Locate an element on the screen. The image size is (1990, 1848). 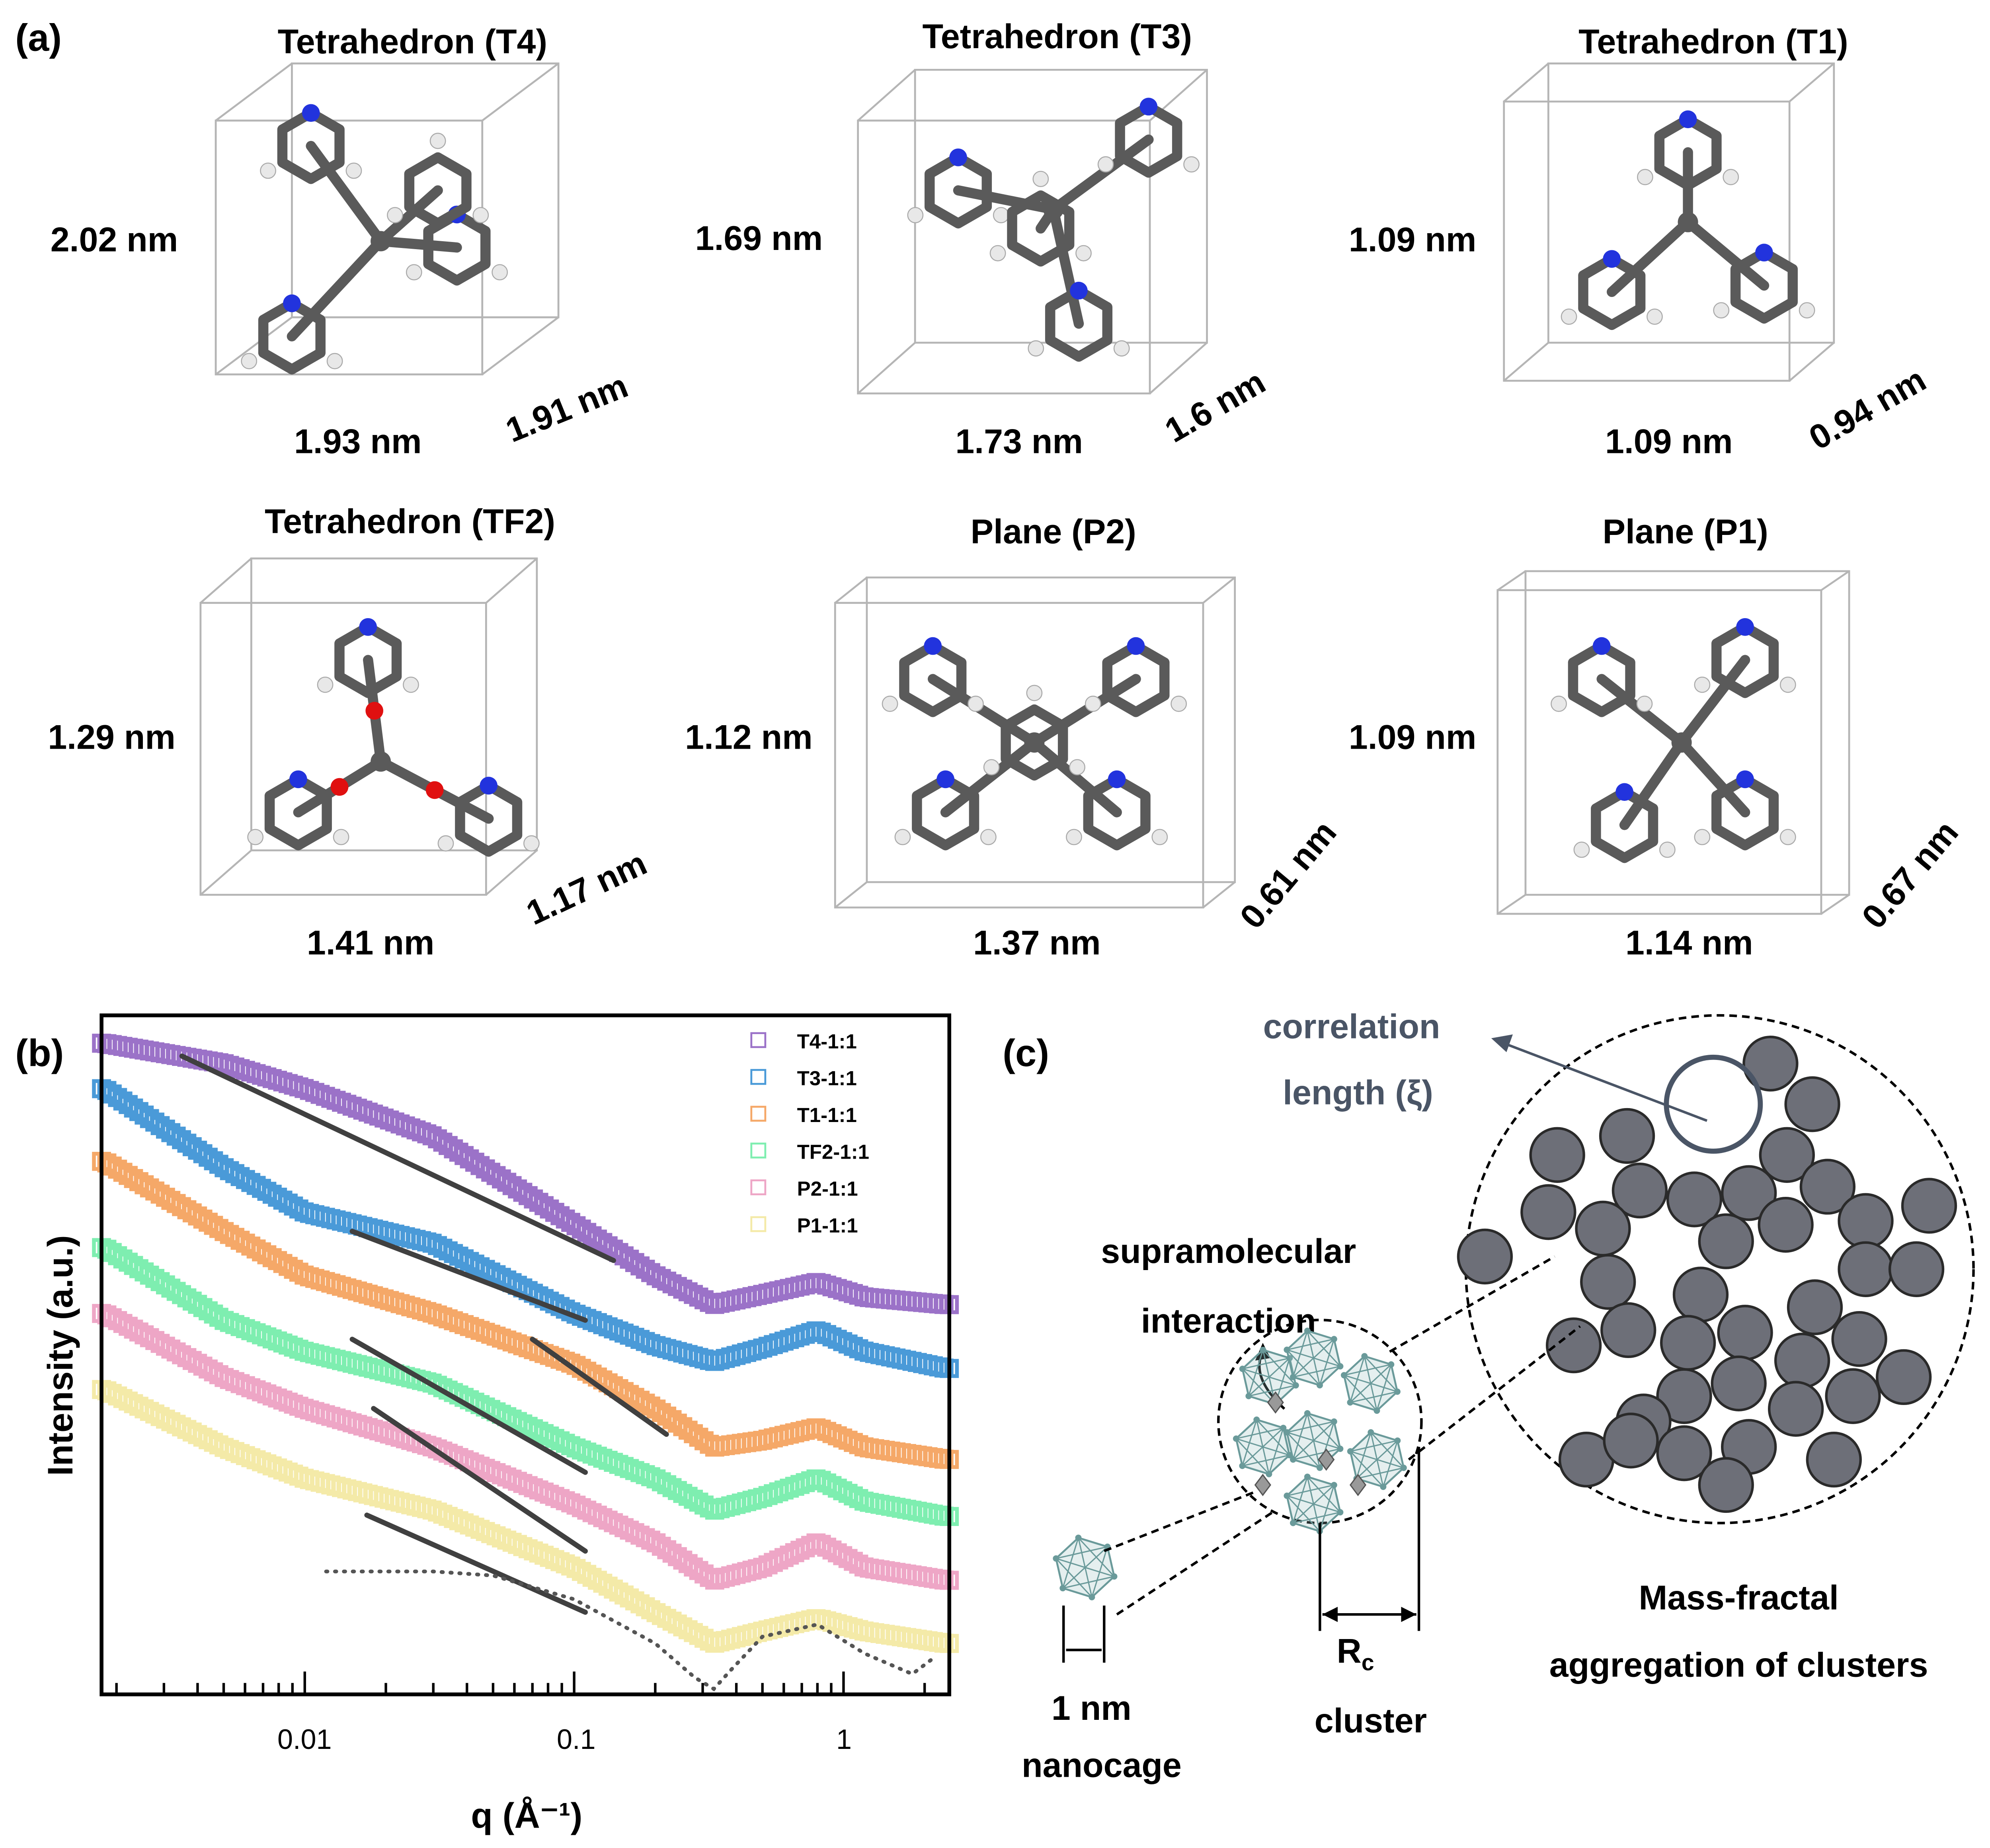
dim-depth-t1: 0.94 nm is located at coordinates (1868, 408).